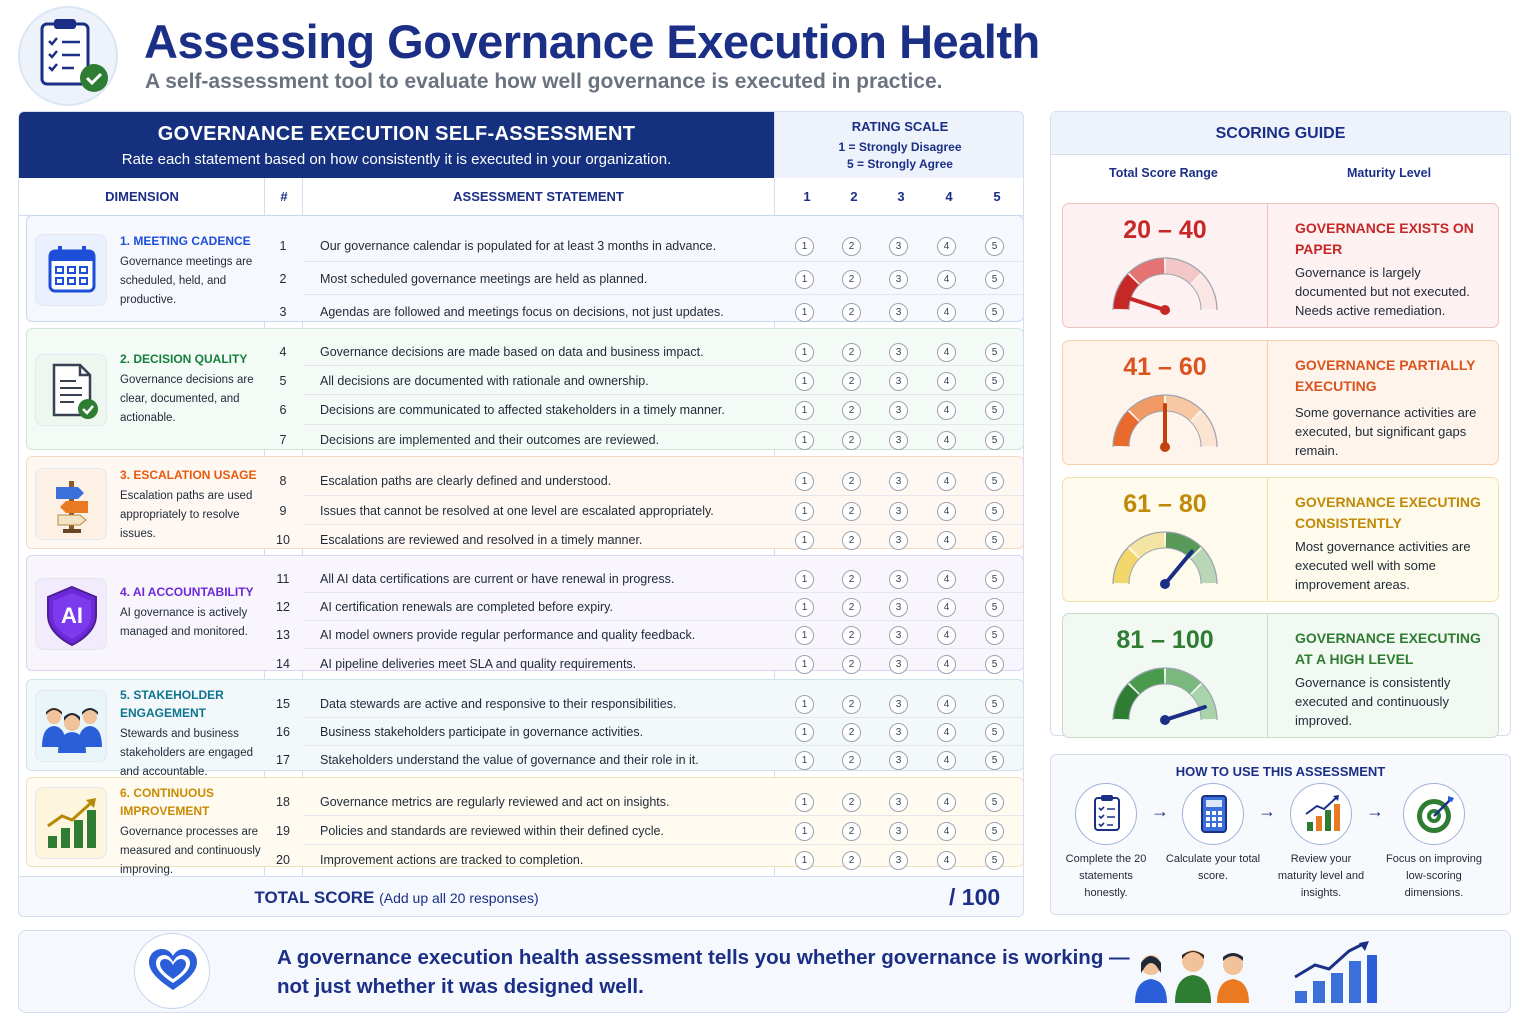 This screenshot has height=1024, width=1536. I want to click on total-score-max: / 100, so click(975, 897).